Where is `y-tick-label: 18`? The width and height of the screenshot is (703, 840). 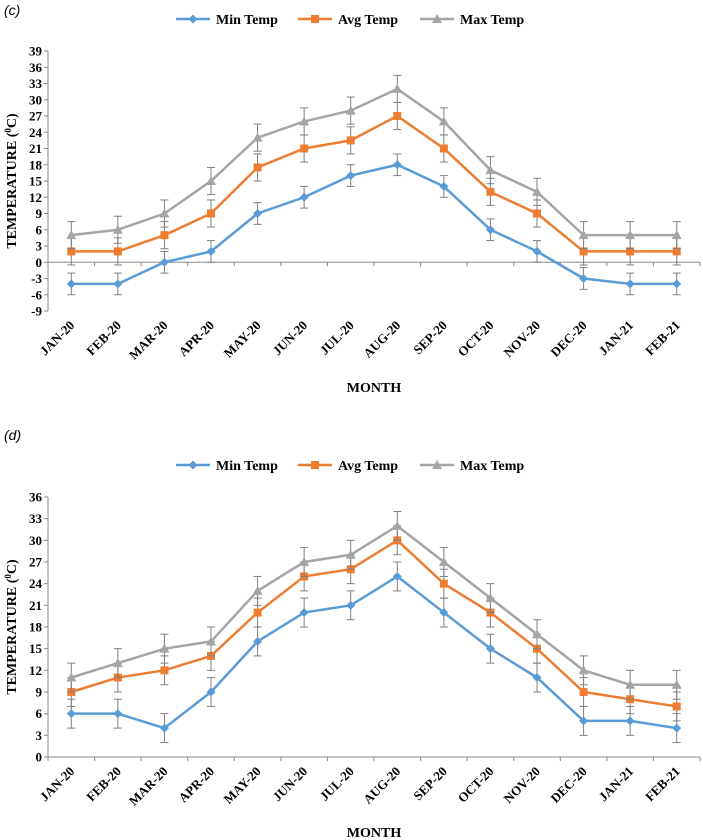 y-tick-label: 18 is located at coordinates (36, 164).